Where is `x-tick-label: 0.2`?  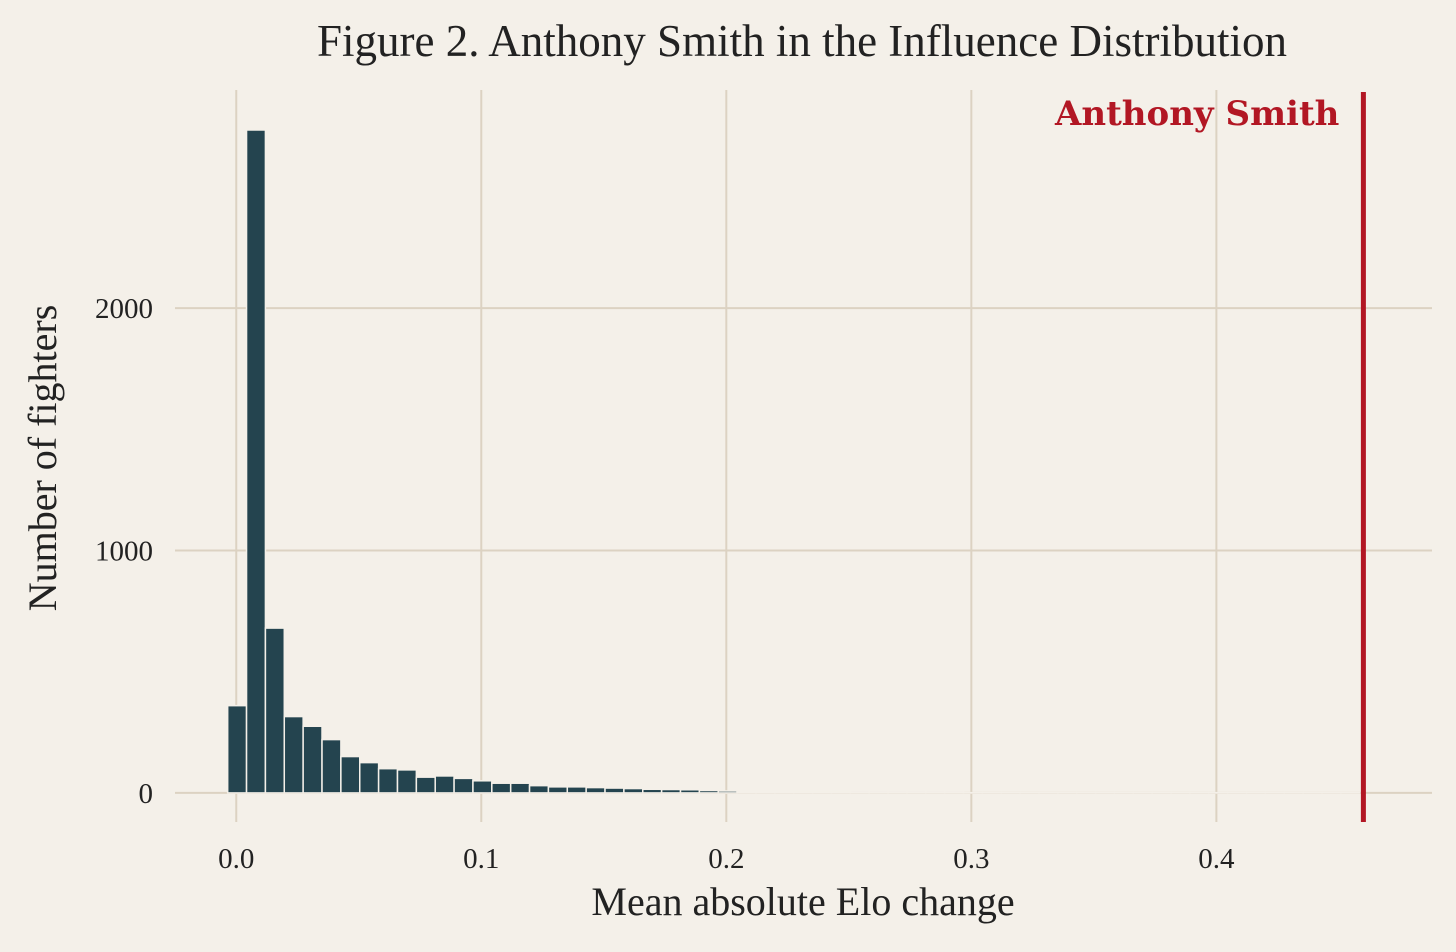
x-tick-label: 0.2 is located at coordinates (726, 859).